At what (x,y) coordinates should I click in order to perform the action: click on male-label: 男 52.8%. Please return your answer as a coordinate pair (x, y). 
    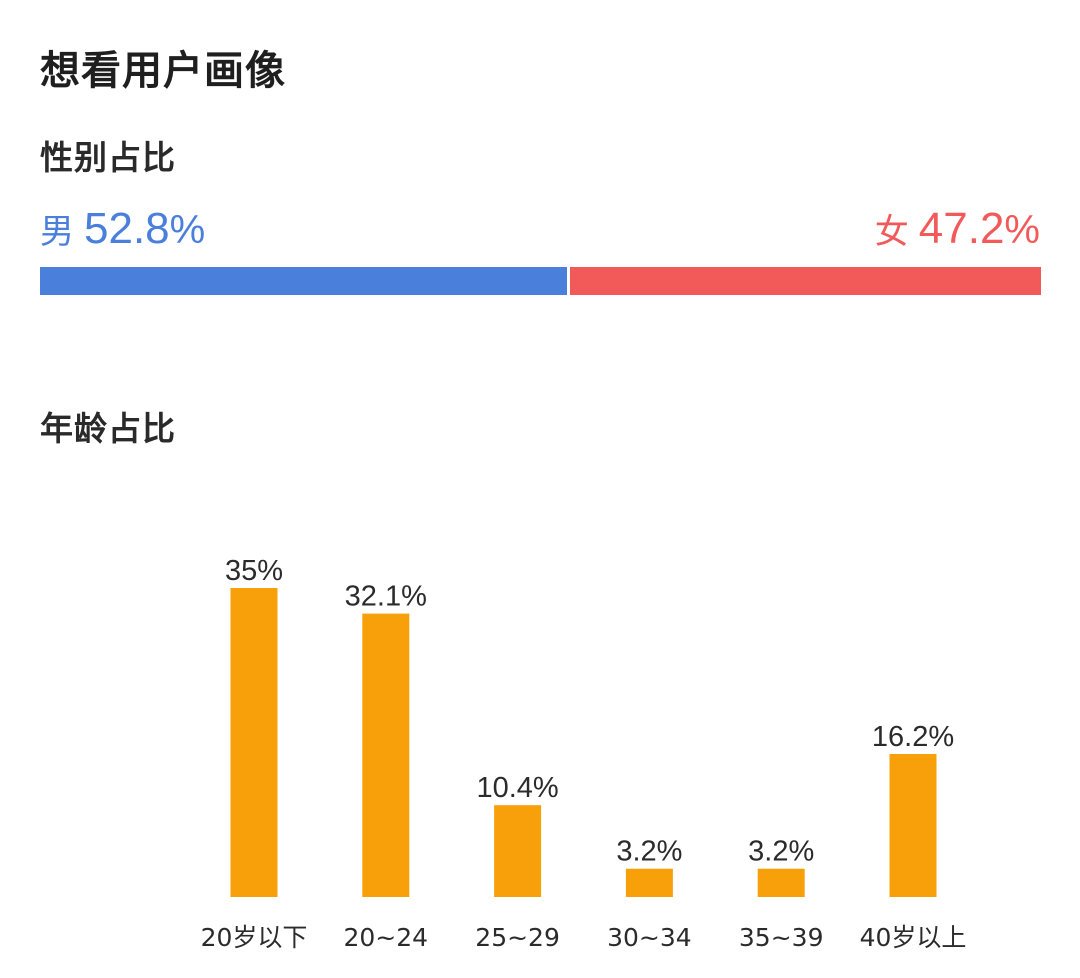
    Looking at the image, I should click on (122, 229).